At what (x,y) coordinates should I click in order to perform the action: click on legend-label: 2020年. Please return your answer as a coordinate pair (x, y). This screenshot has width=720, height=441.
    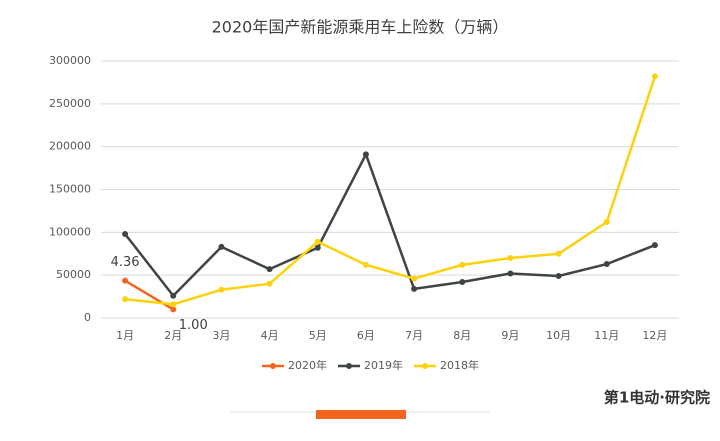
    Looking at the image, I should click on (307, 365).